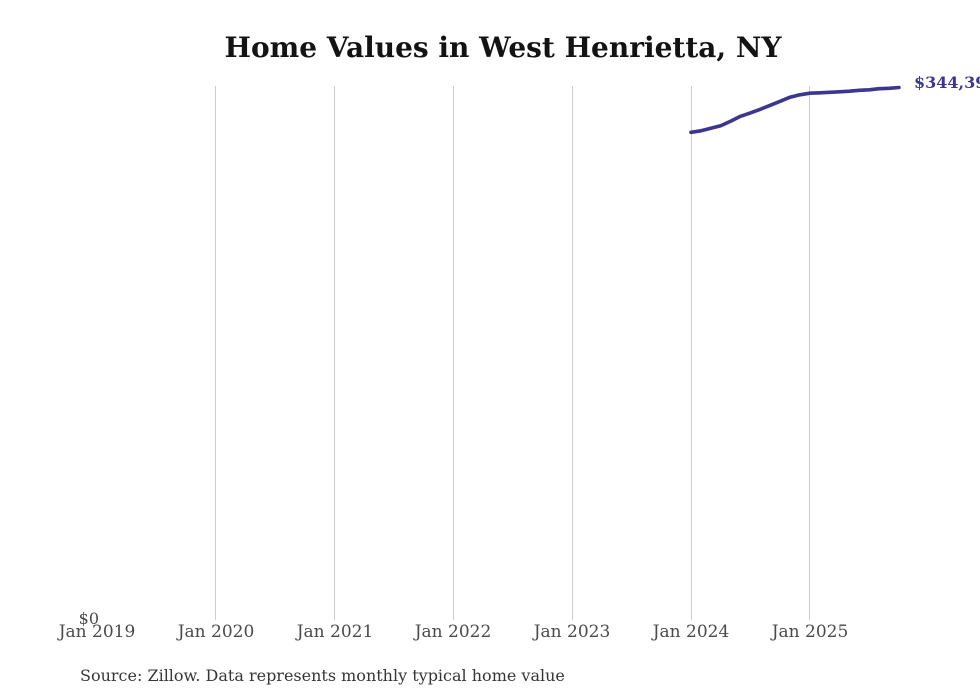 The image size is (980, 699). What do you see at coordinates (216, 632) in the screenshot?
I see `x-axis-tick-label: Jan 2020` at bounding box center [216, 632].